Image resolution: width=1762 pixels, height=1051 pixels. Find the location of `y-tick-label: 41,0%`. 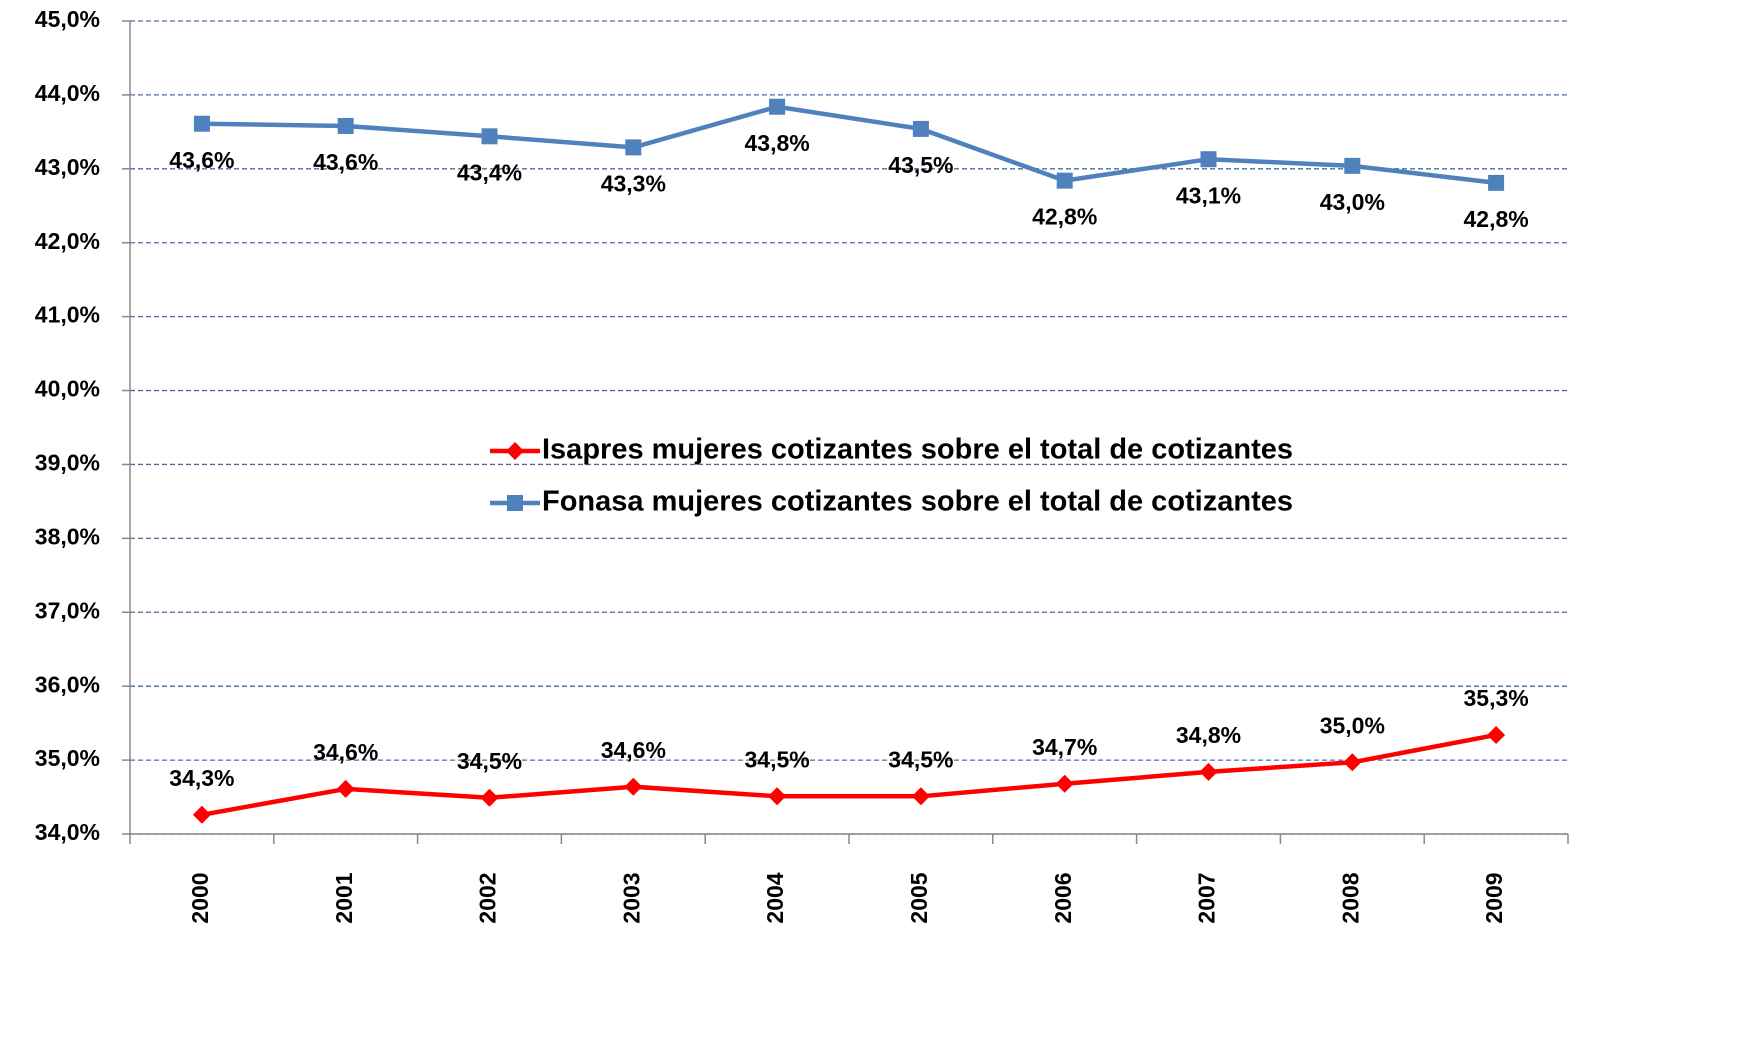

y-tick-label: 41,0% is located at coordinates (67, 315).